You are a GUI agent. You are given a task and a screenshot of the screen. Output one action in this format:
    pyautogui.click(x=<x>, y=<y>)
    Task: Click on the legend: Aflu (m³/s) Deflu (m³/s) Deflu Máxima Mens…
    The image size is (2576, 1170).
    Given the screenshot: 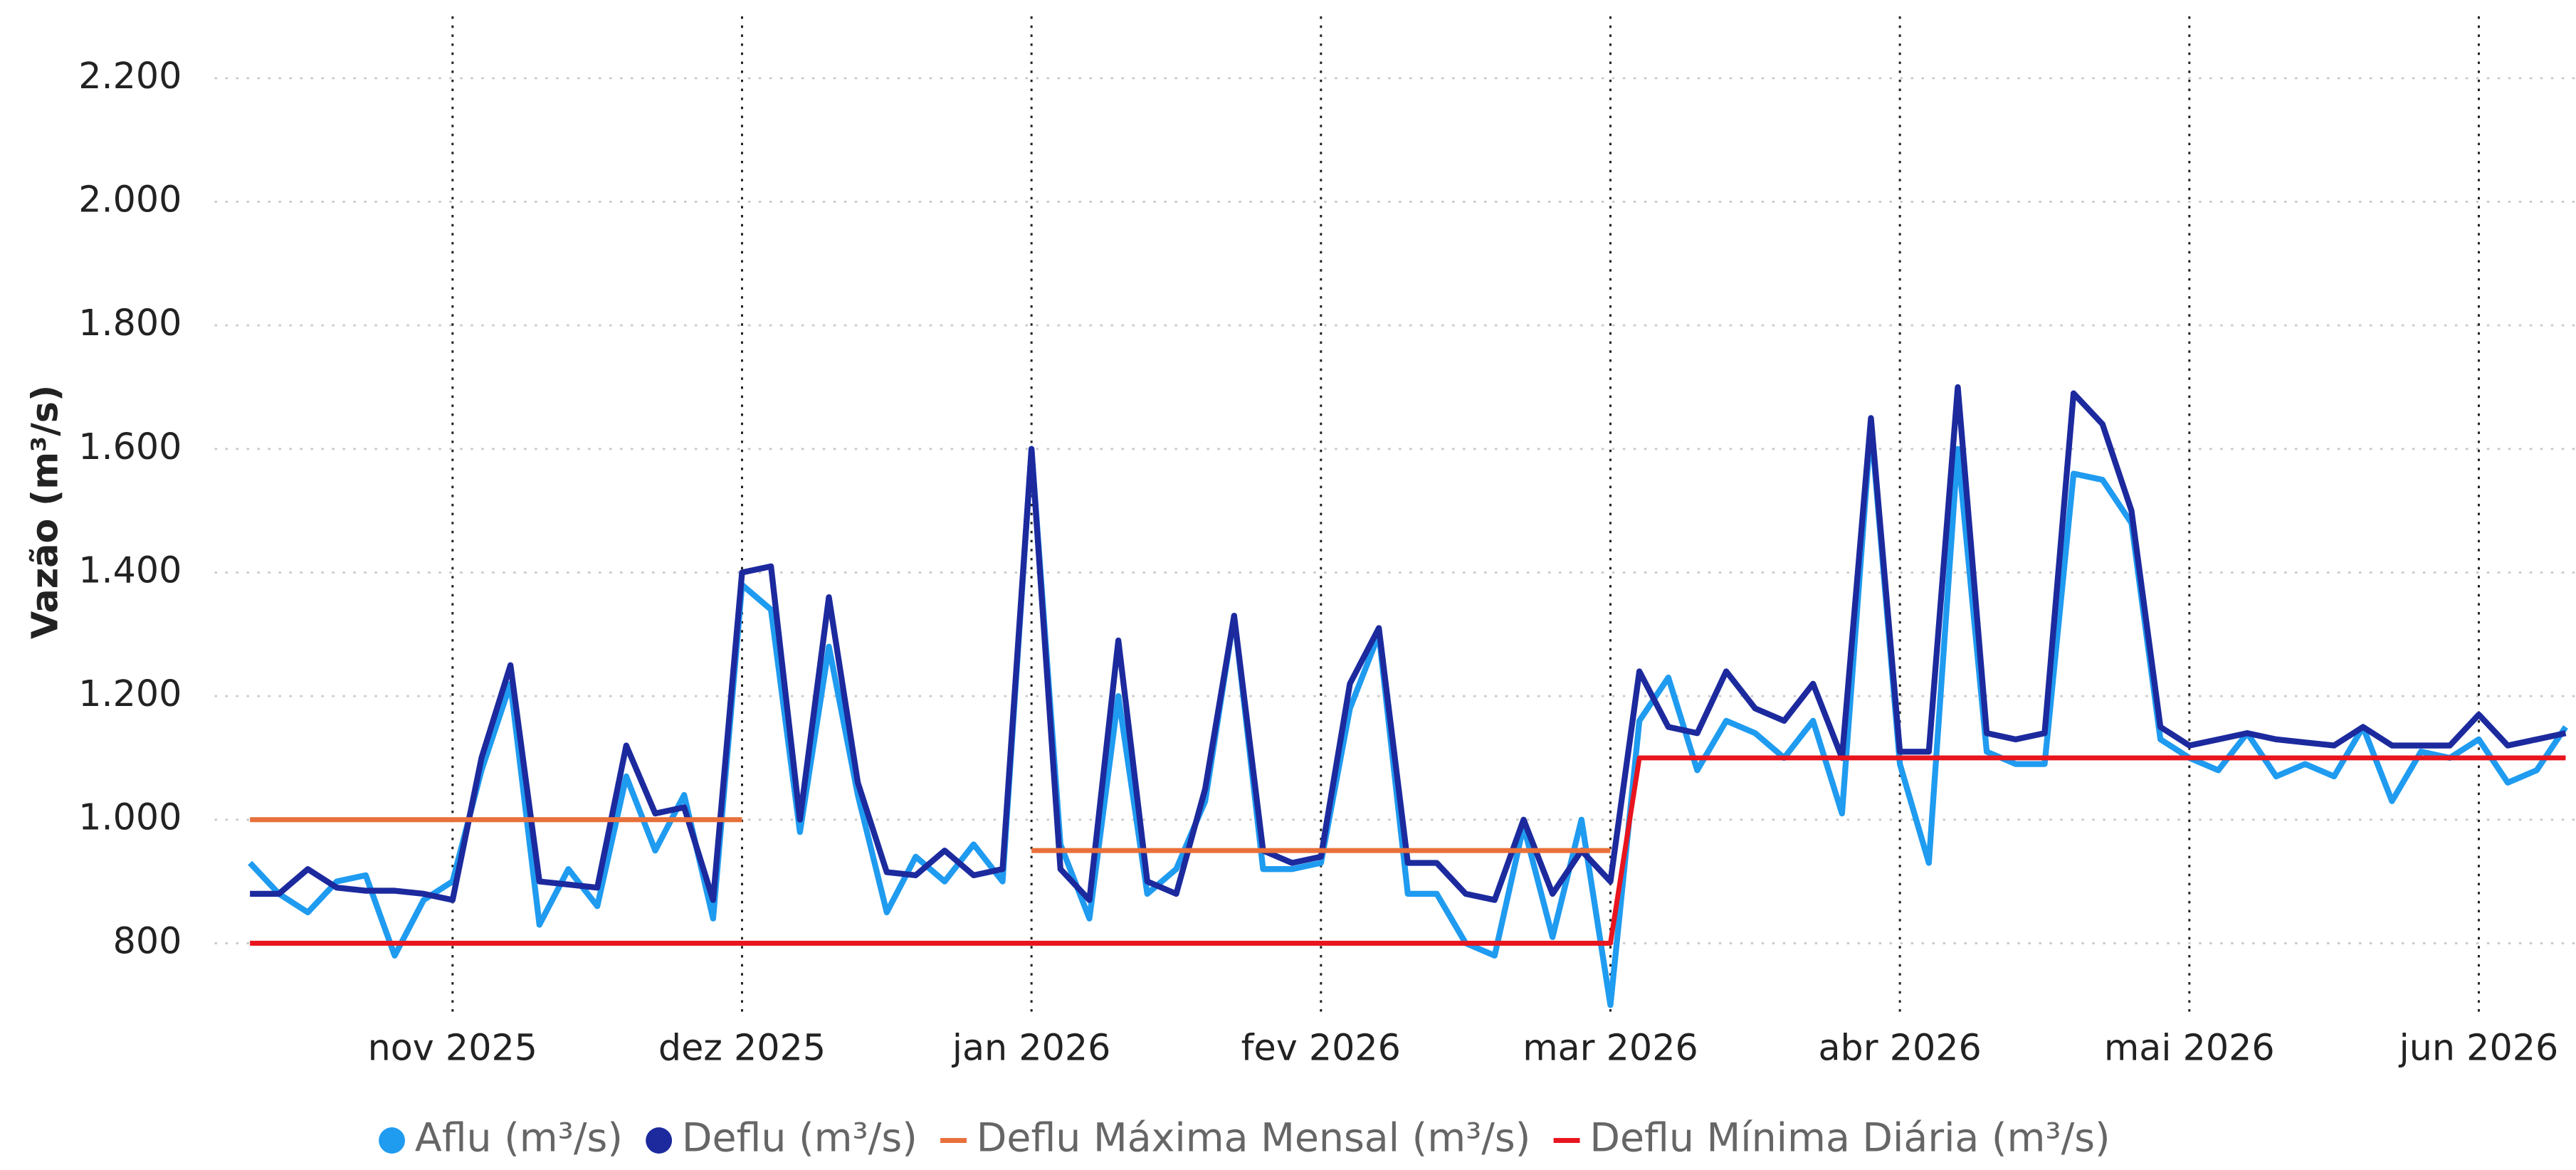 What is the action you would take?
    pyautogui.click(x=1245, y=1138)
    